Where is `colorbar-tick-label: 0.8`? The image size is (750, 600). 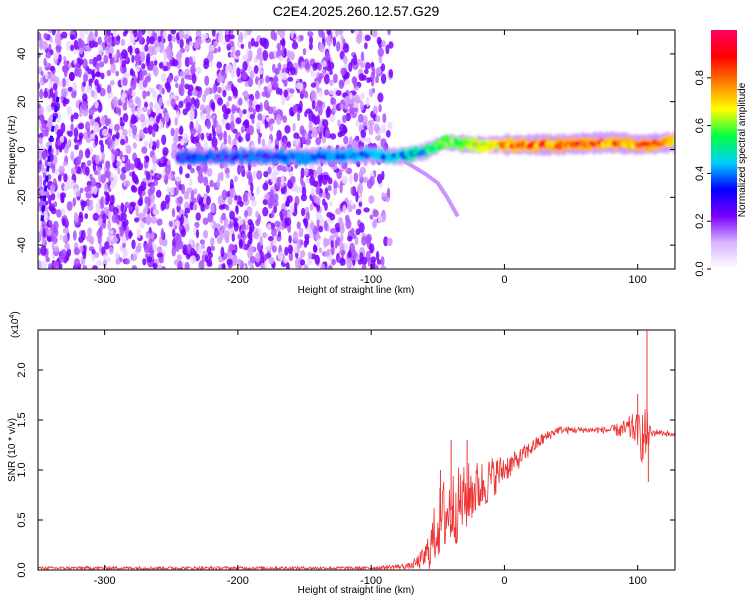
colorbar-tick-label: 0.8 is located at coordinates (700, 77).